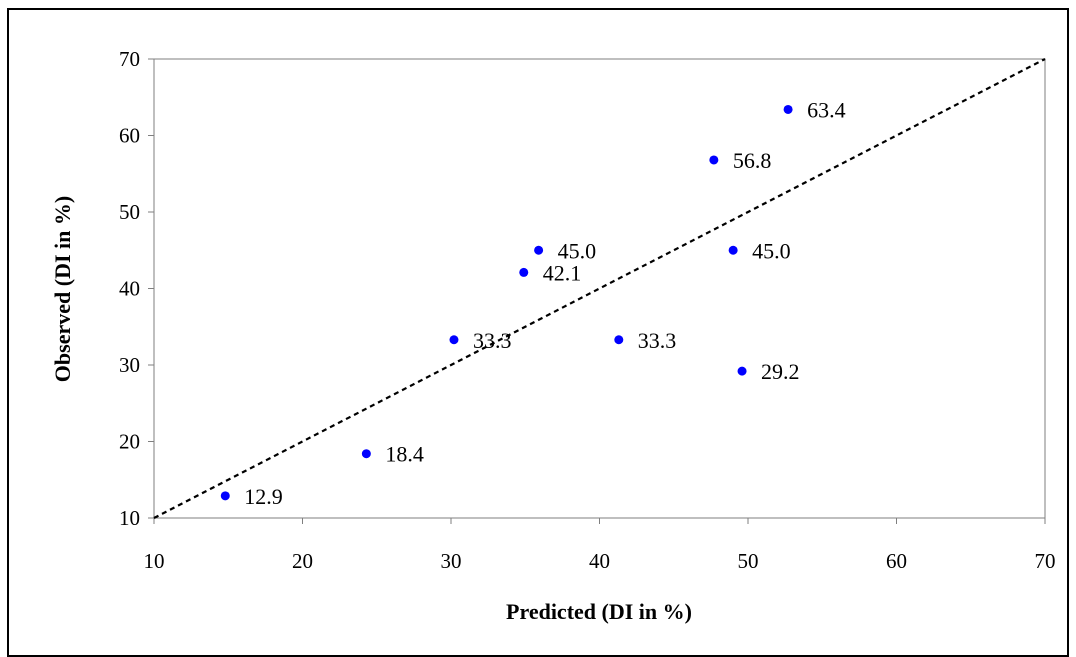  Describe the element at coordinates (129, 442) in the screenshot. I see `y-tick-label: 20` at that location.